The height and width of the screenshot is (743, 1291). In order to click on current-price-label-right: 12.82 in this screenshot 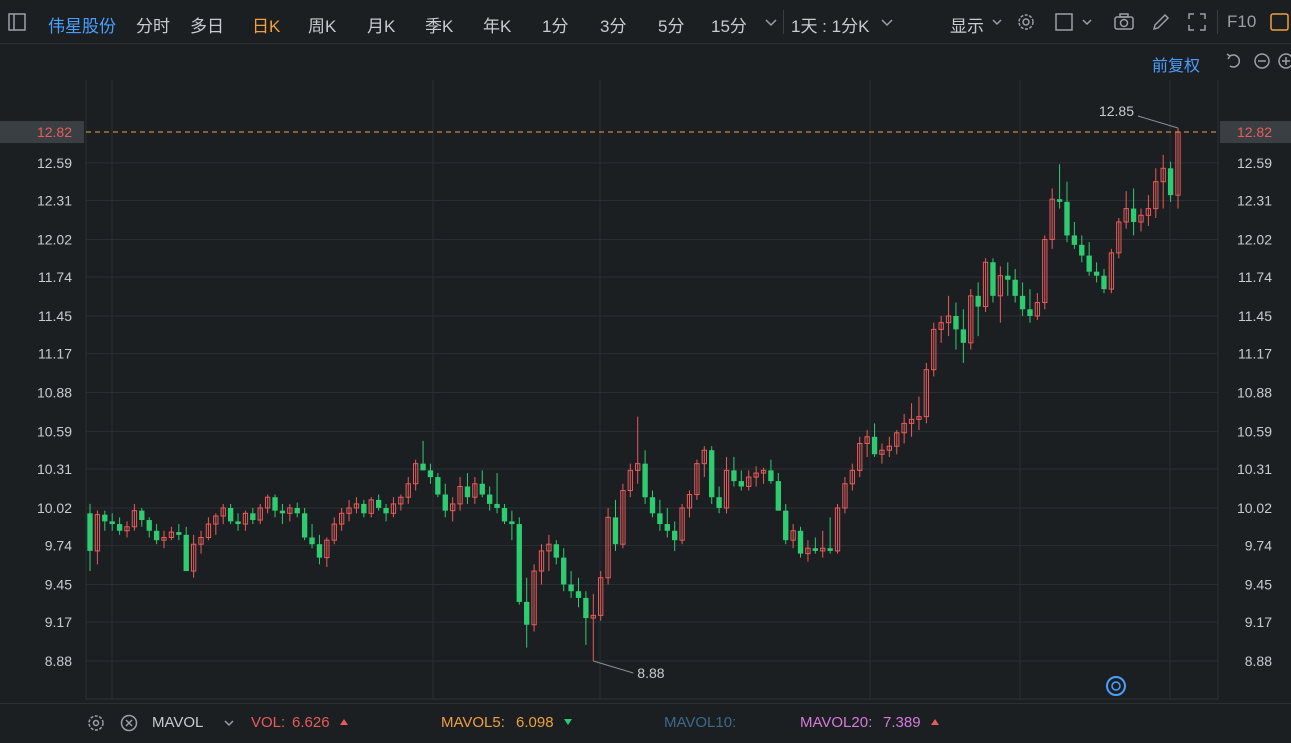, I will do `click(1254, 132)`.